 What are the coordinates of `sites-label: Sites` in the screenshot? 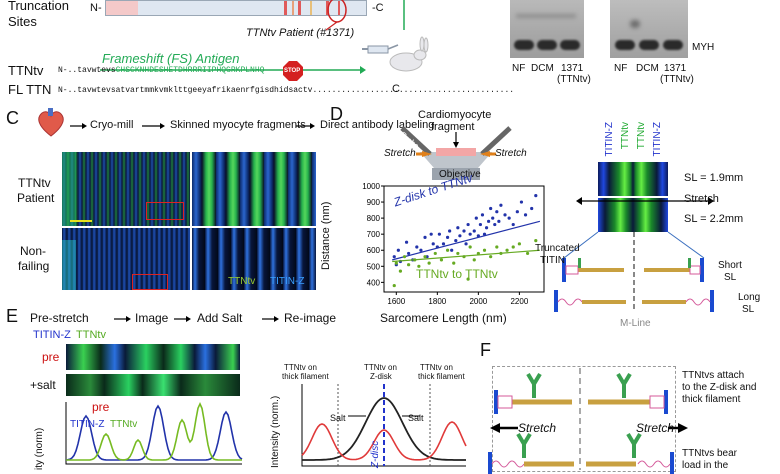 It's located at (22, 21).